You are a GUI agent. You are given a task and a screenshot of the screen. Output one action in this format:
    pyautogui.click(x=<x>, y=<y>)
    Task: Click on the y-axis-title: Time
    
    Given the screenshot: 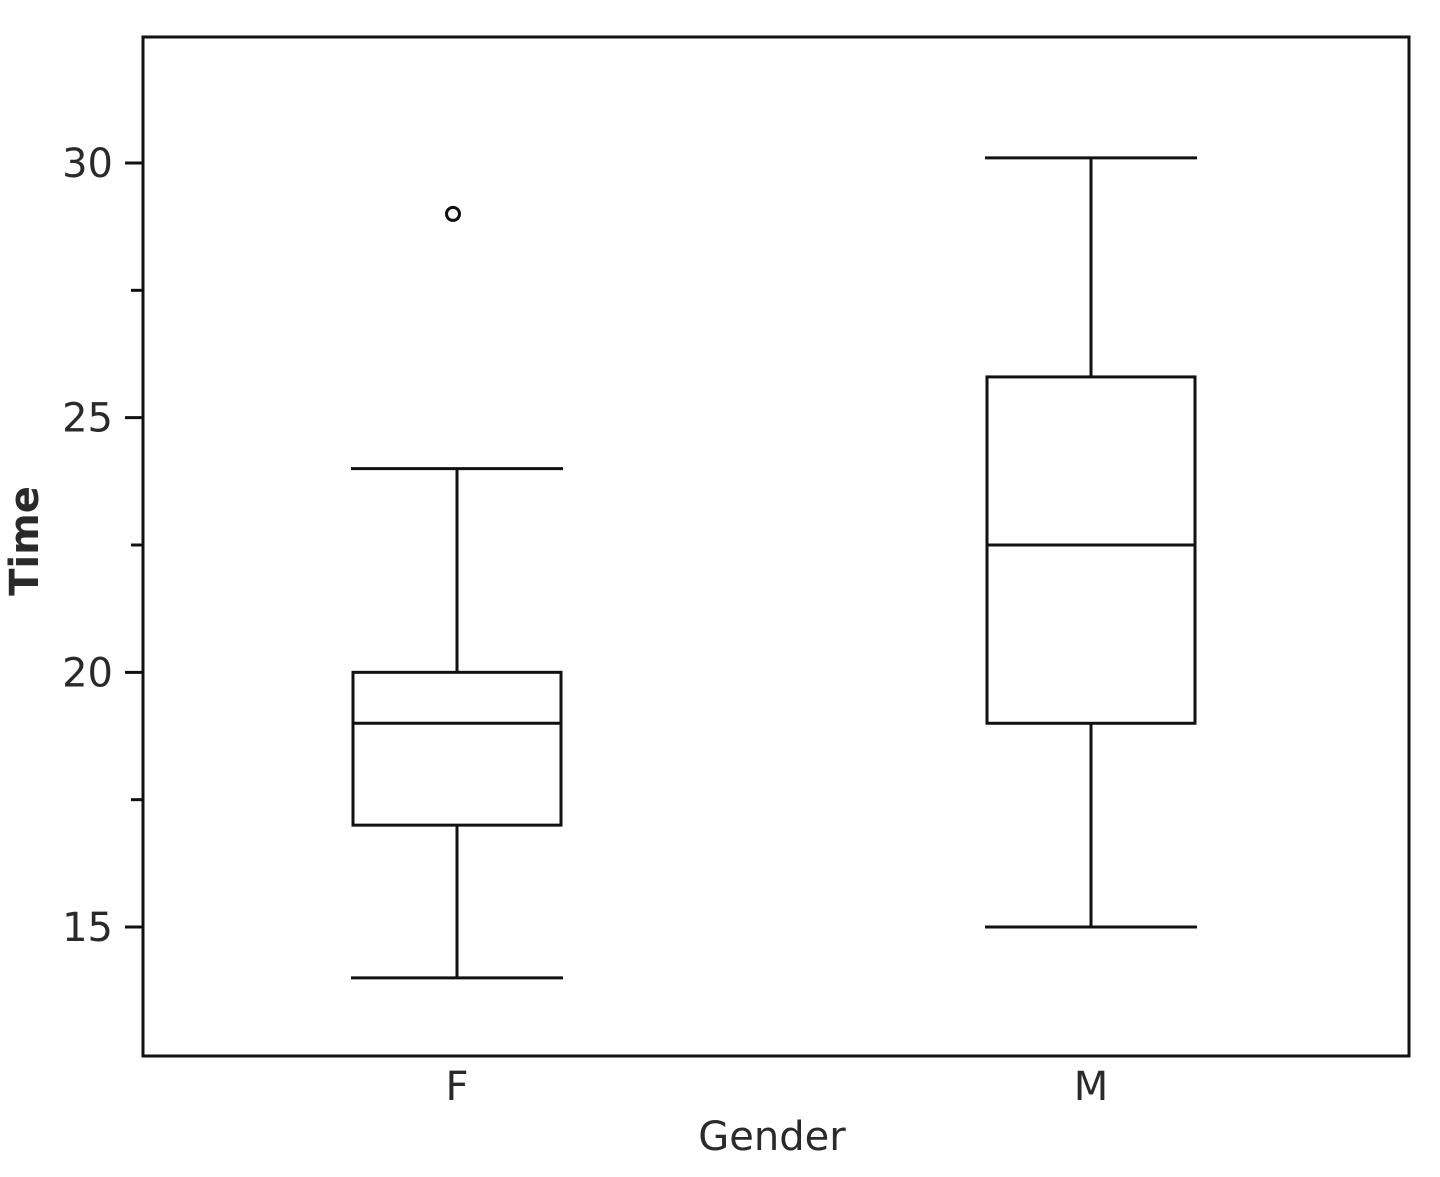 What is the action you would take?
    pyautogui.click(x=25, y=541)
    